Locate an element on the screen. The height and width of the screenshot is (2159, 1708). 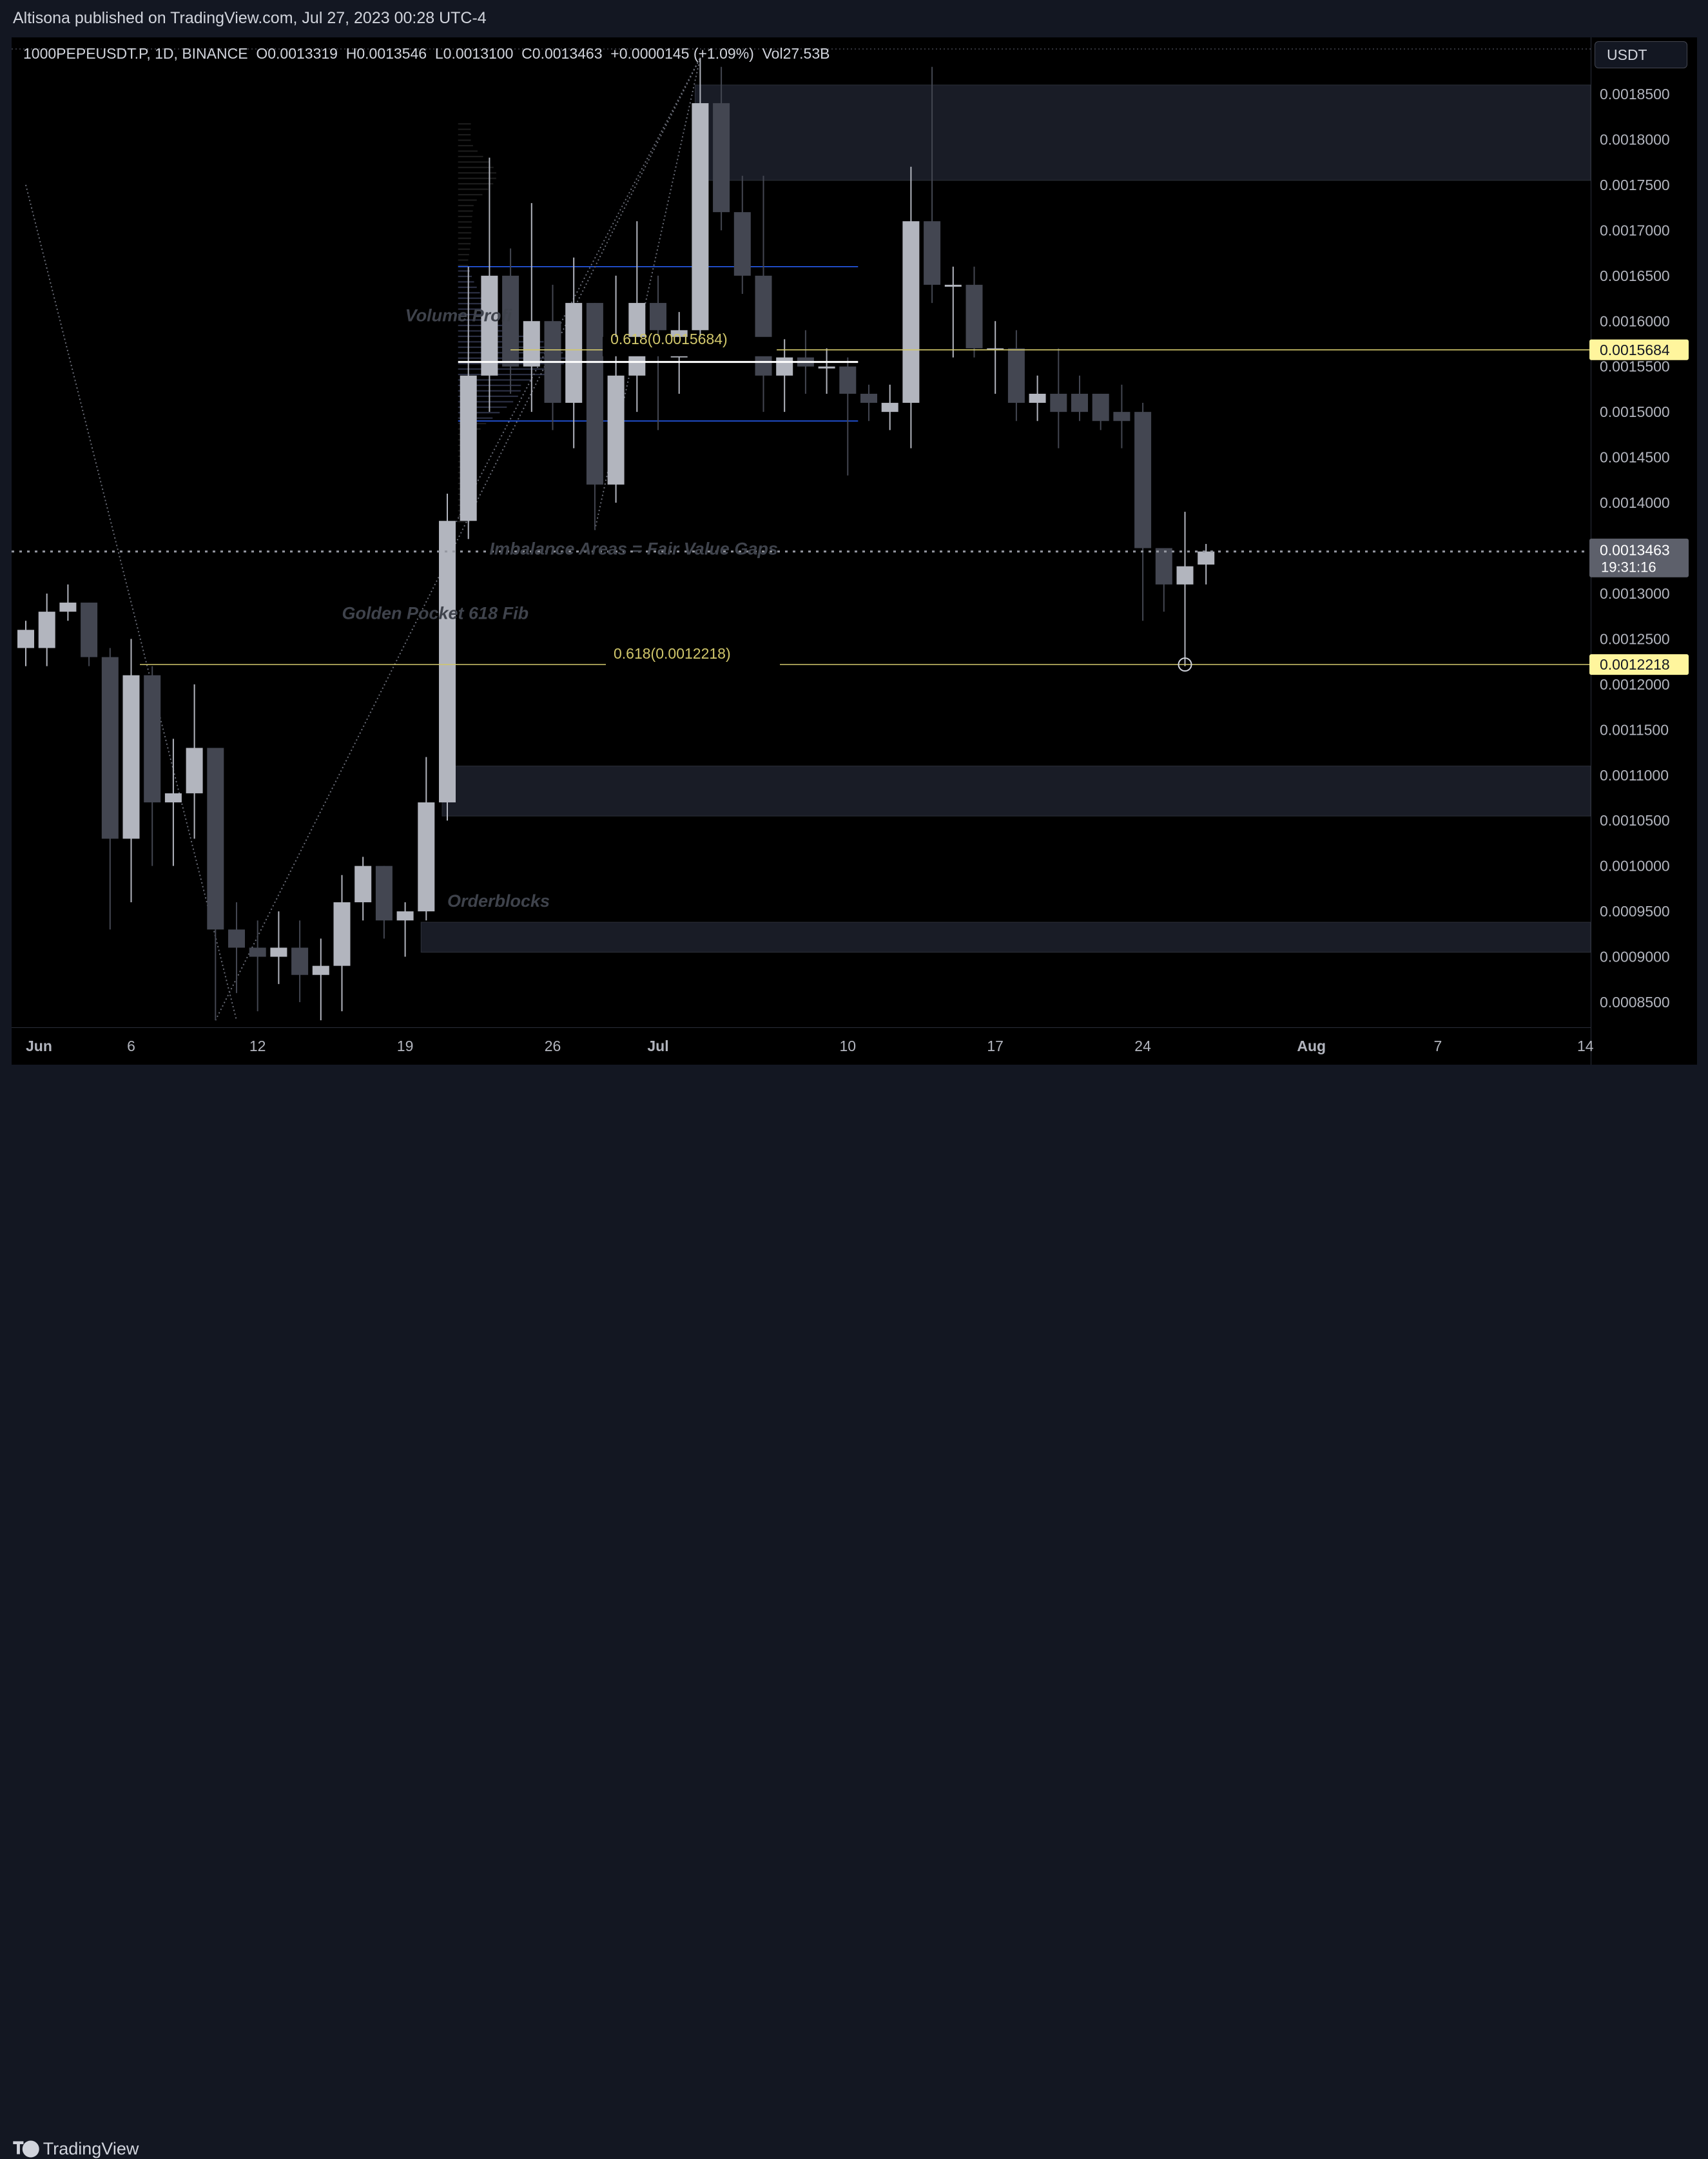
time-axis is located at coordinates (802, 1046).